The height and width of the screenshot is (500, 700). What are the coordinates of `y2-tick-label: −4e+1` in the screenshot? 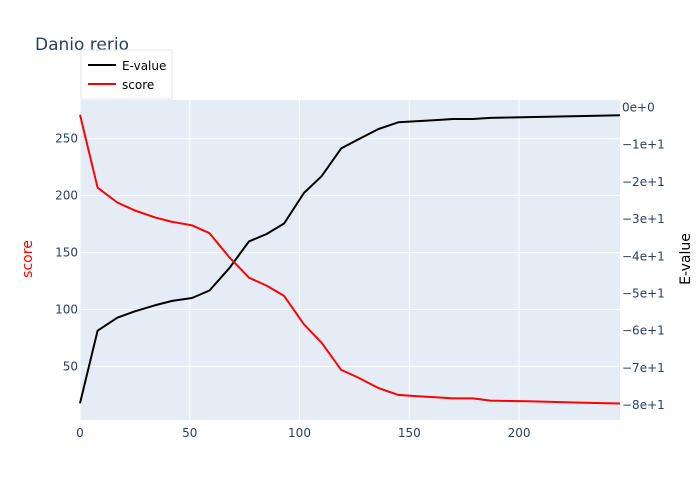 It's located at (643, 256).